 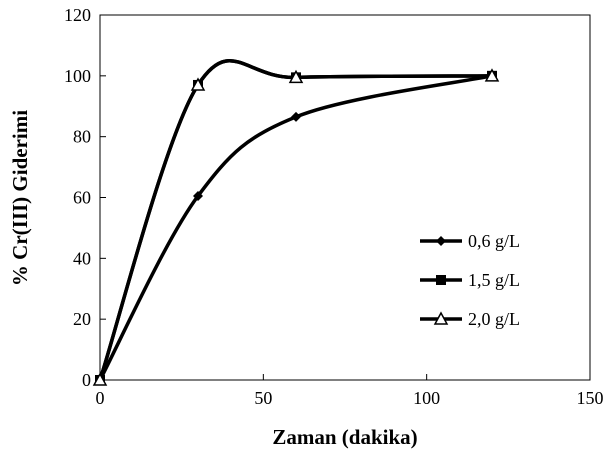 What do you see at coordinates (77, 76) in the screenshot?
I see `y-tick-label: 100` at bounding box center [77, 76].